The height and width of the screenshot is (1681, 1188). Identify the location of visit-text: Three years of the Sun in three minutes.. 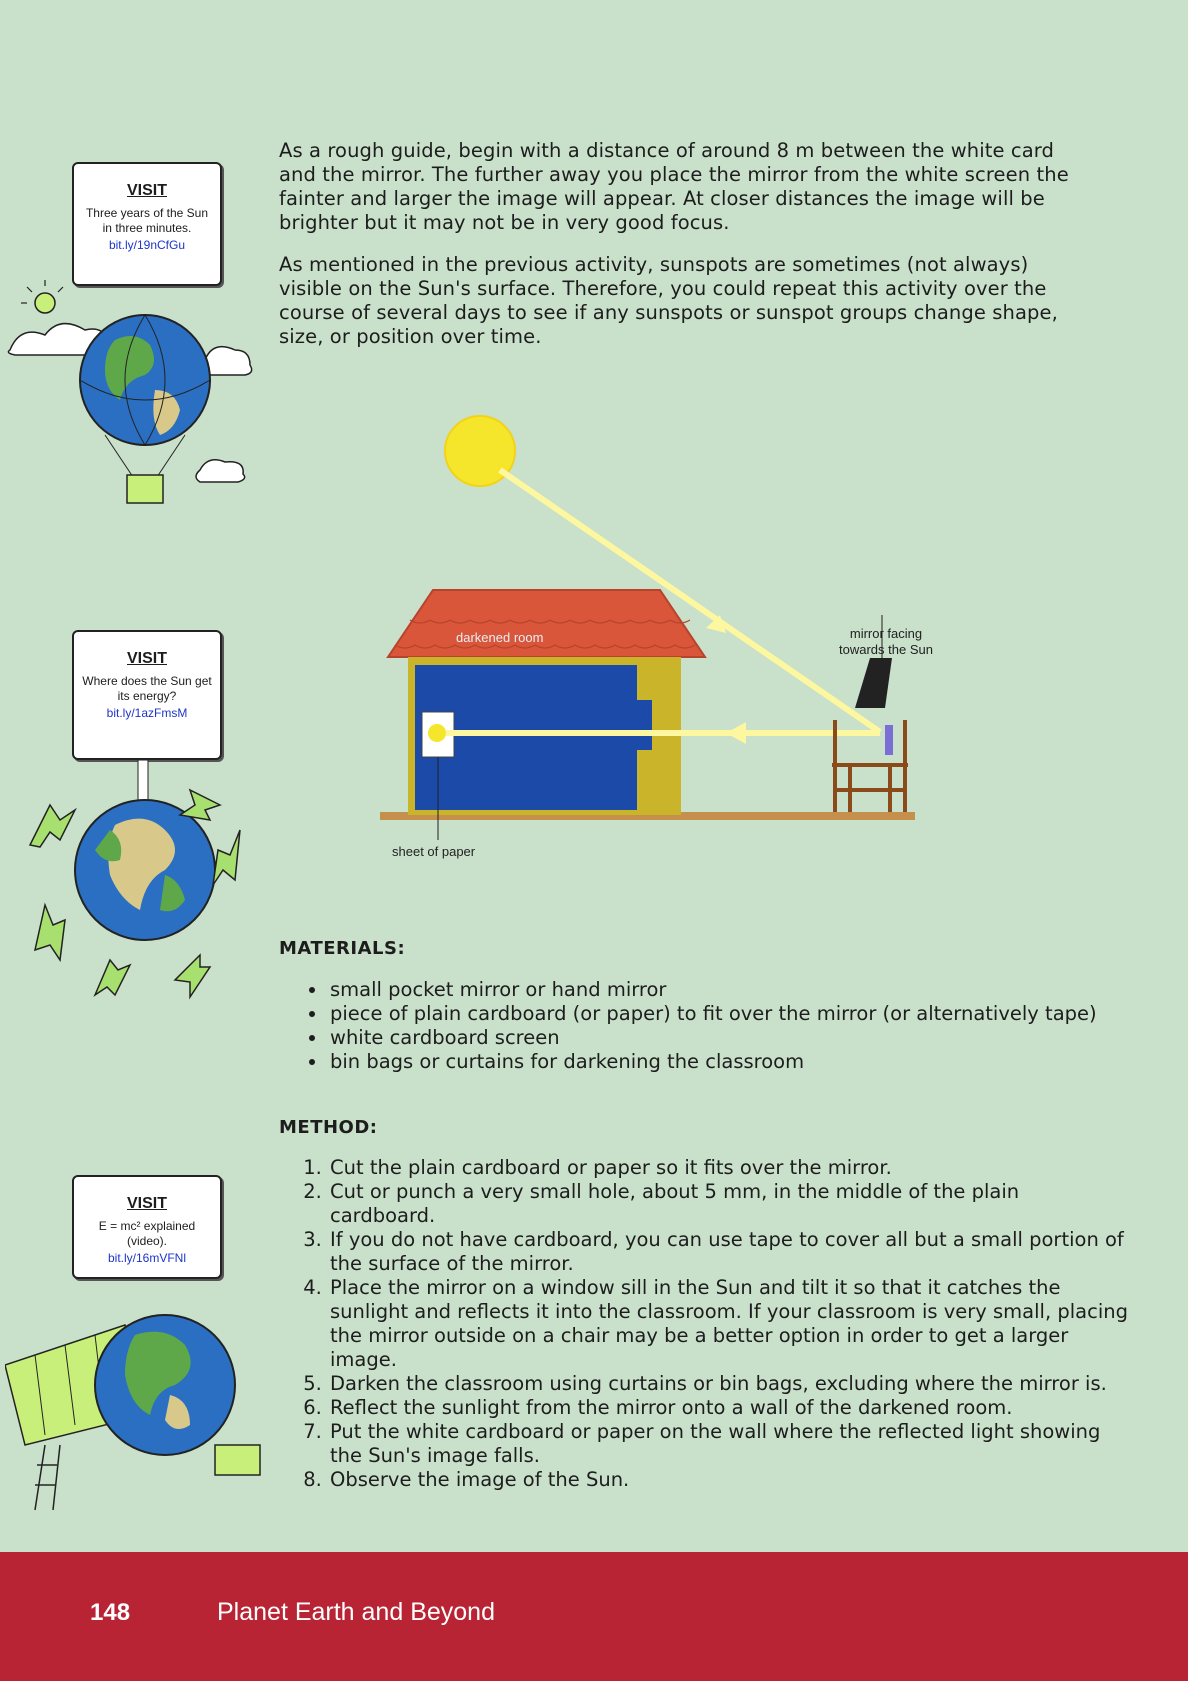
(147, 220).